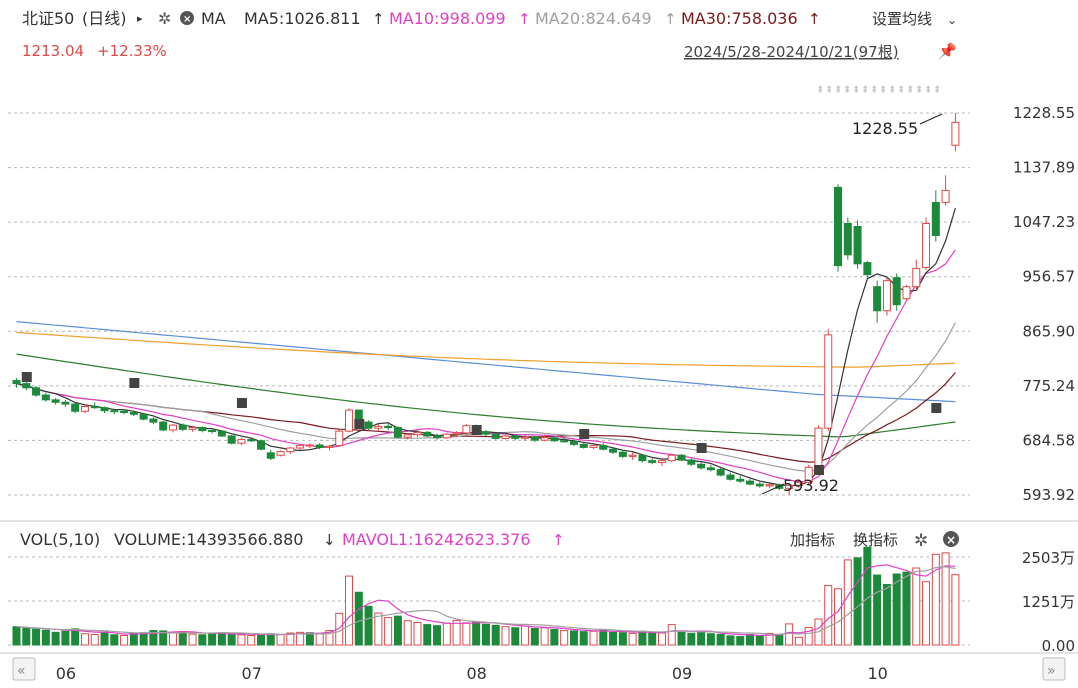 The width and height of the screenshot is (1078, 688). What do you see at coordinates (48, 18) in the screenshot?
I see `index-name: 北证50` at bounding box center [48, 18].